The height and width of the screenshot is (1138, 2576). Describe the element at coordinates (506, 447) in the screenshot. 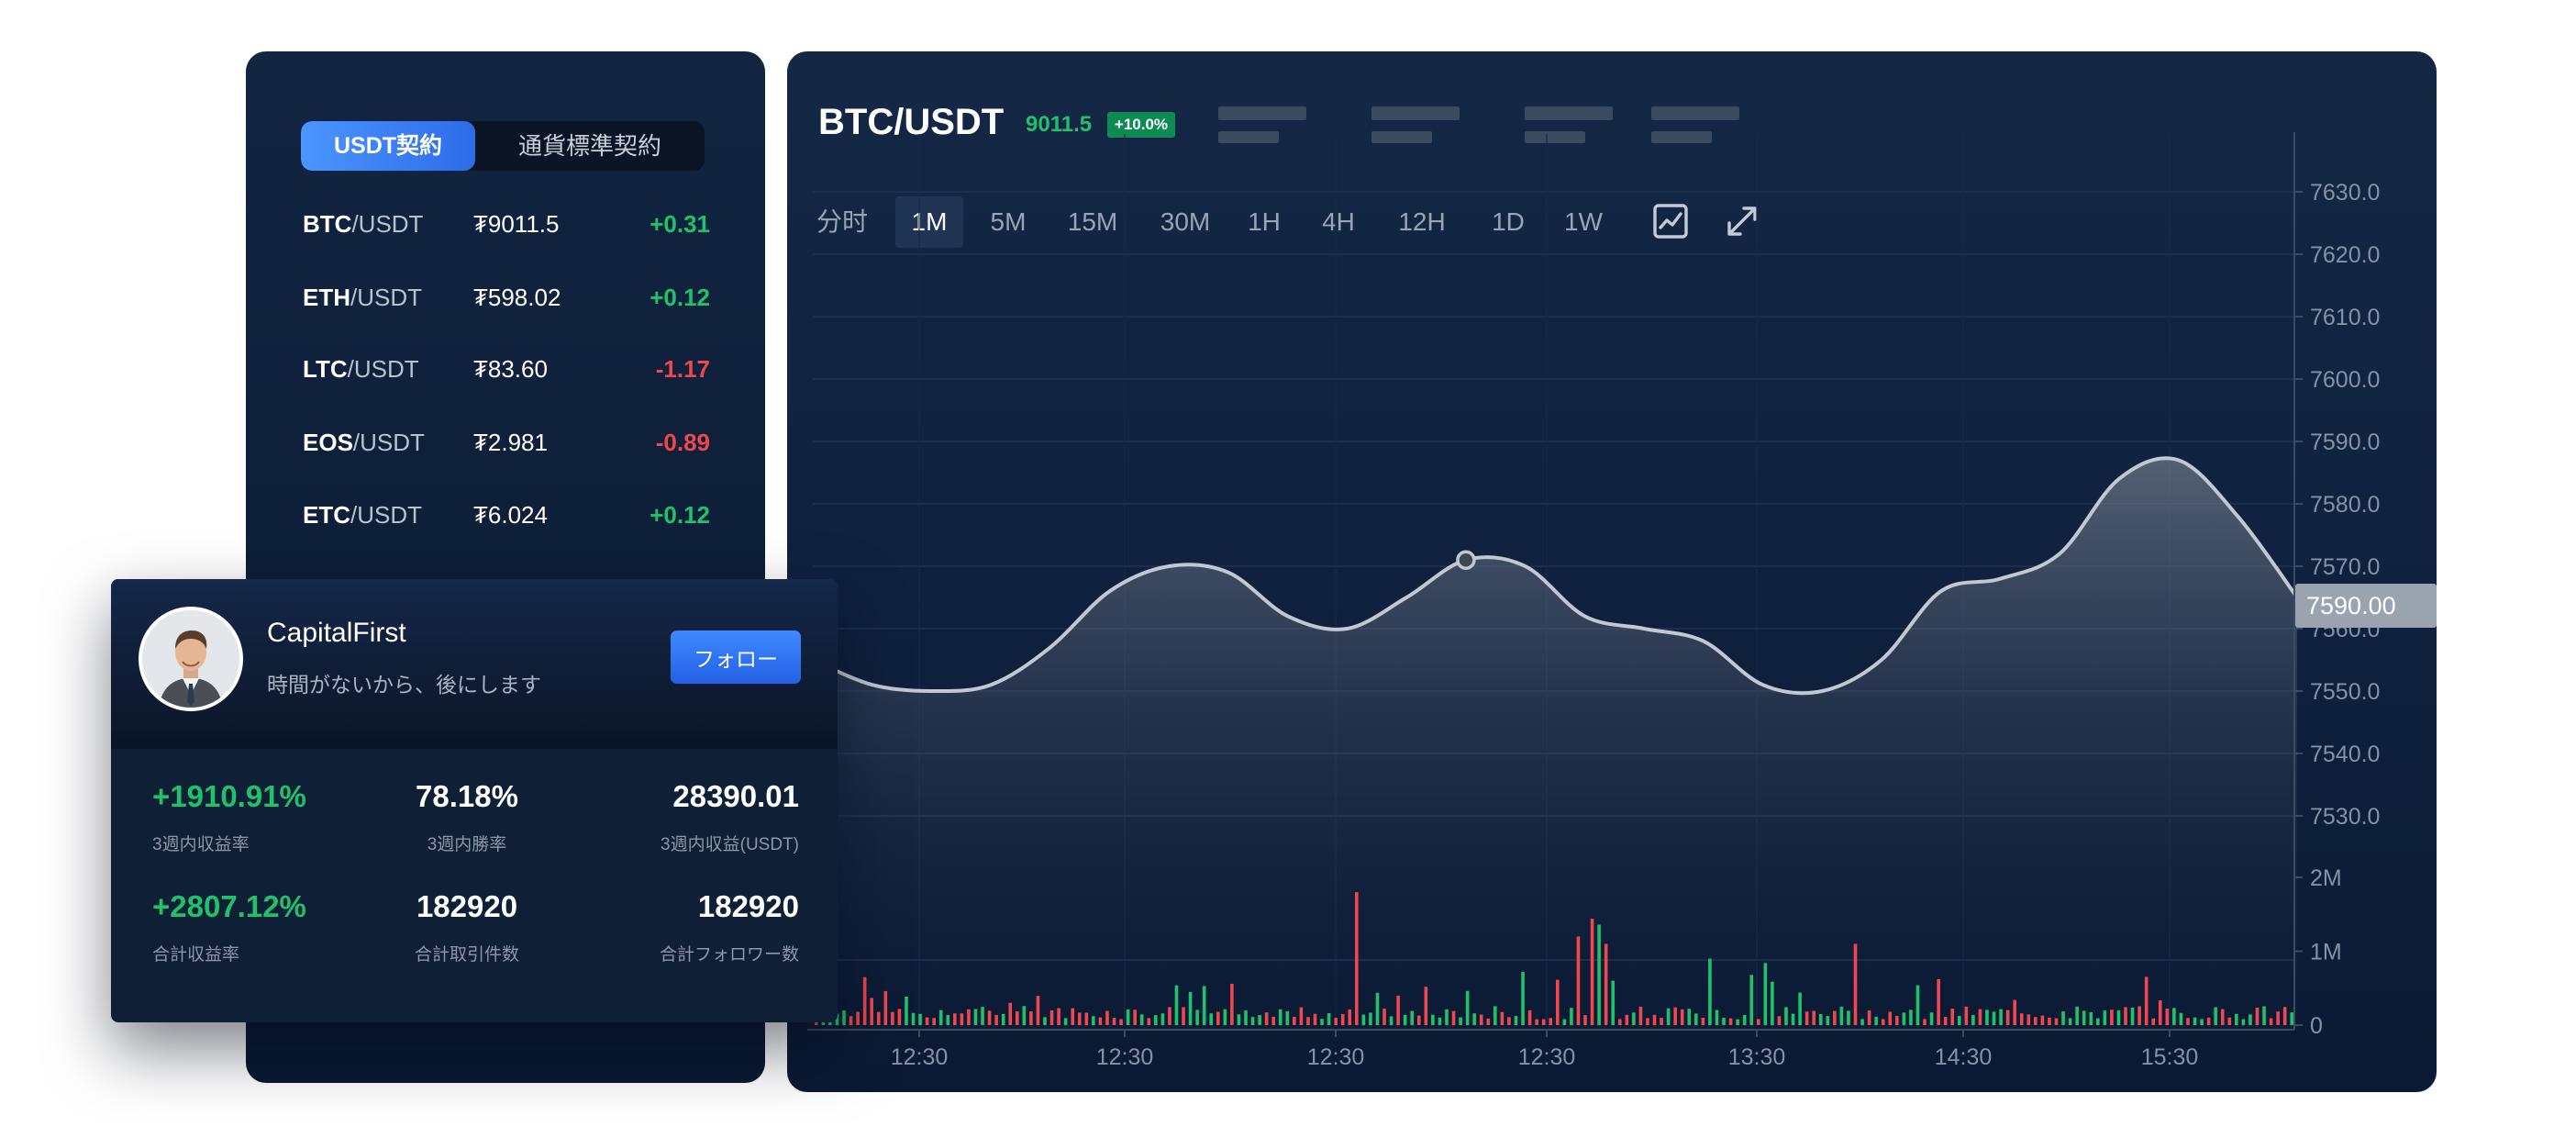

I see `market-row-eos: EOS/USDT ₮2.981 -0.89` at that location.